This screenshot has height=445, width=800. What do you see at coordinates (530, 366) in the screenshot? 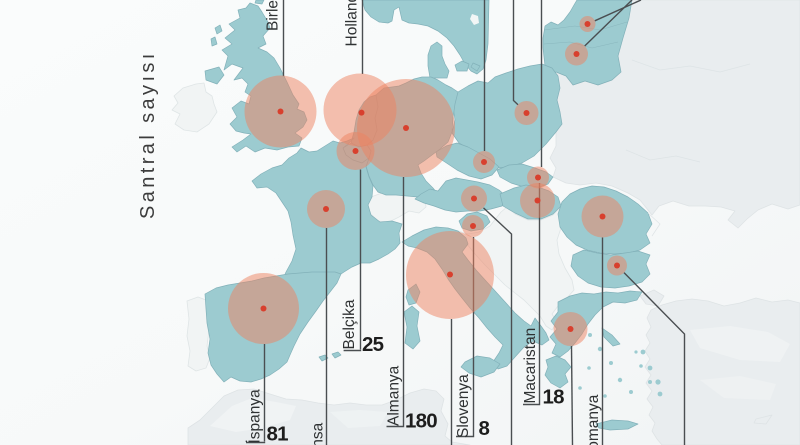
I see `svg-text: Macaristan` at bounding box center [530, 366].